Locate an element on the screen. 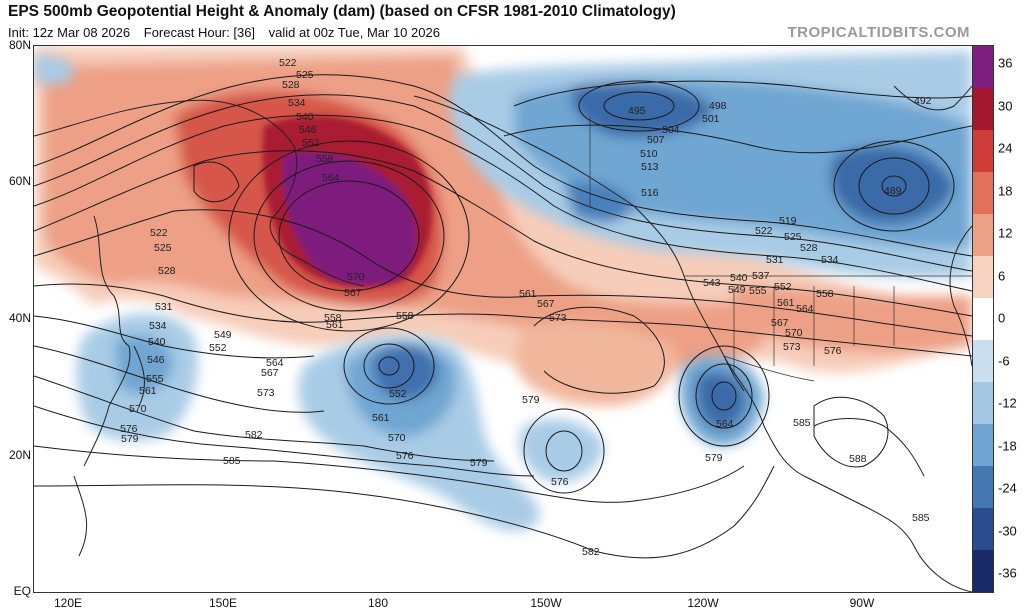 This screenshot has width=1024, height=612. svg-text: 489 is located at coordinates (893, 191).